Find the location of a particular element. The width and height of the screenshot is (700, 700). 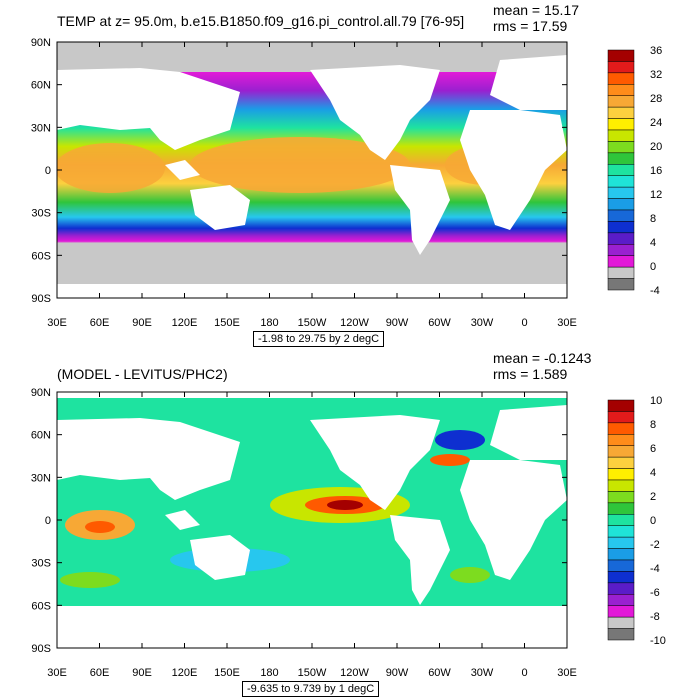

colorbar-label: 20 is located at coordinates (656, 147).